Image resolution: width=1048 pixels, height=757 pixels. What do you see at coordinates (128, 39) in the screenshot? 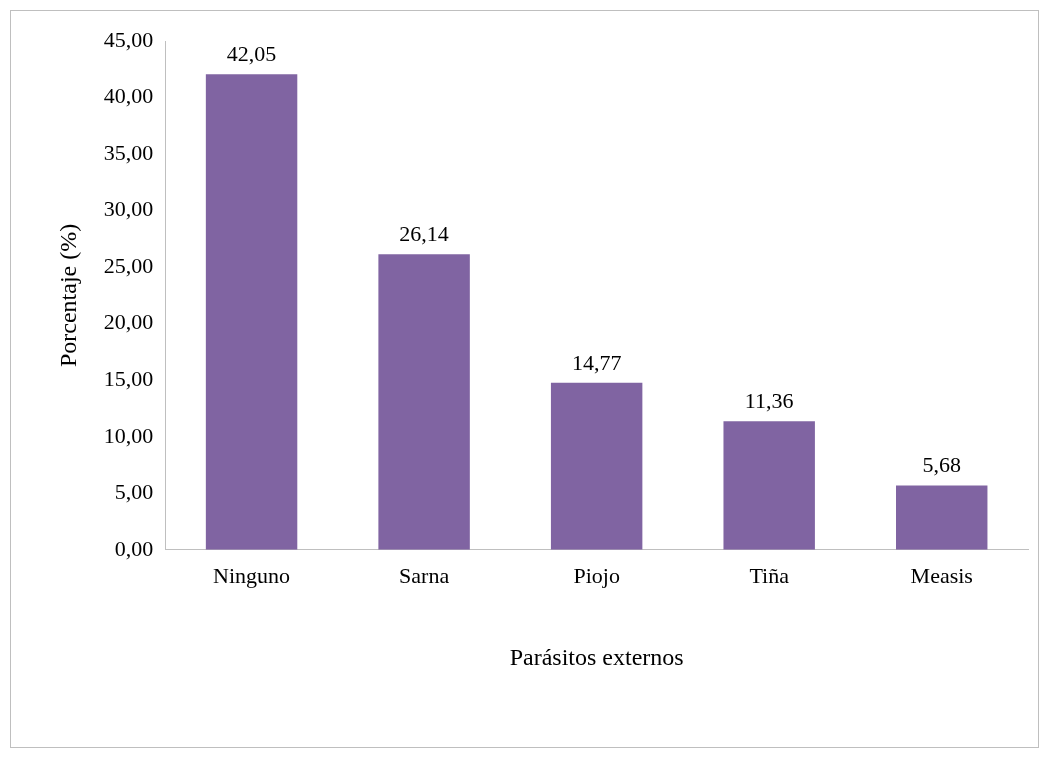
I see `y-tick-label: 45,00` at bounding box center [128, 39].